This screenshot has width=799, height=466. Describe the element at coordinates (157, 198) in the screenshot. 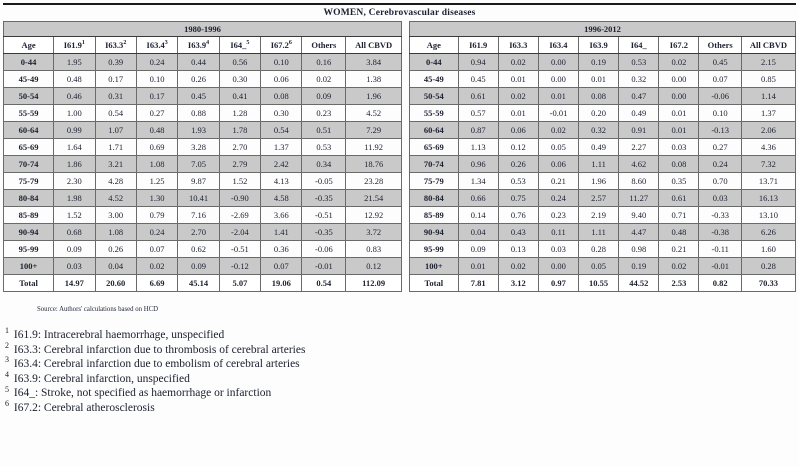

I see `value-cell: 1.30` at that location.